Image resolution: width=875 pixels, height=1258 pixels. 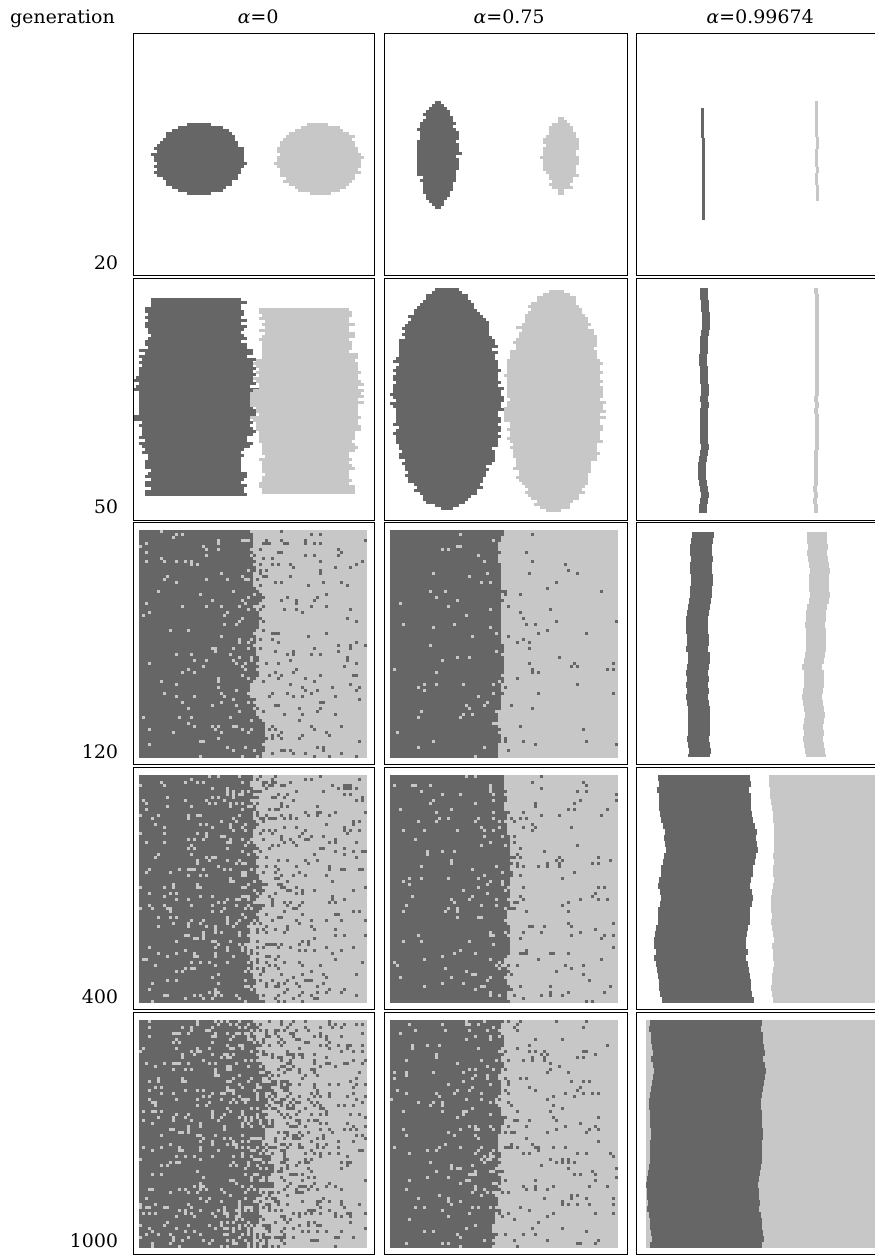 I want to click on dark-domain, so click(x=706, y=1134).